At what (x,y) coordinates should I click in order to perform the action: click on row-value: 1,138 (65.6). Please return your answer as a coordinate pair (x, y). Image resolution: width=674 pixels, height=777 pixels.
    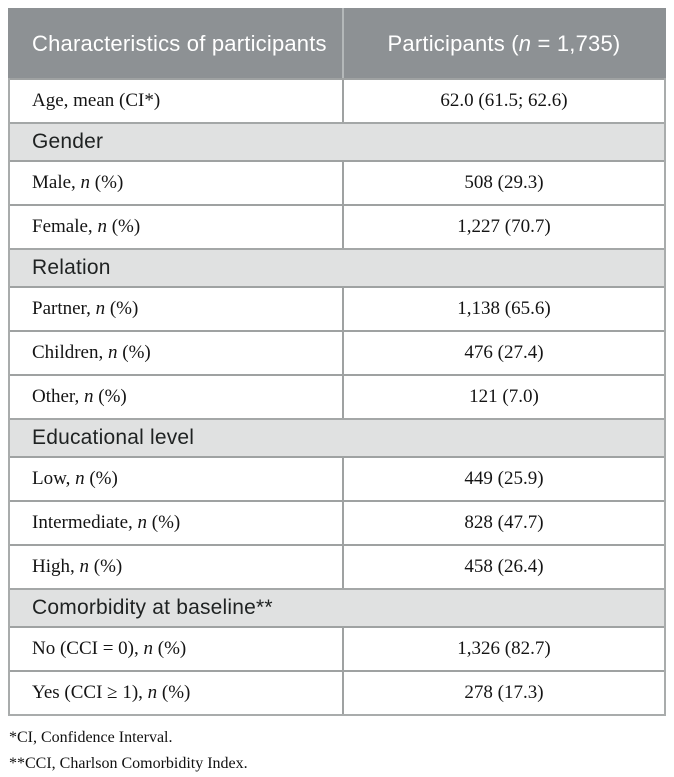
    Looking at the image, I should click on (503, 309).